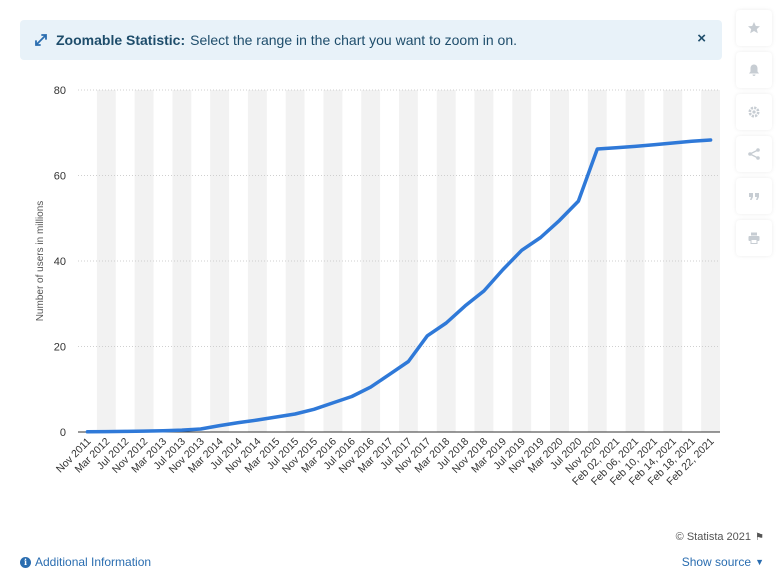 This screenshot has width=780, height=575. Describe the element at coordinates (40, 261) in the screenshot. I see `y-axis-label: Number of users in millions` at that location.